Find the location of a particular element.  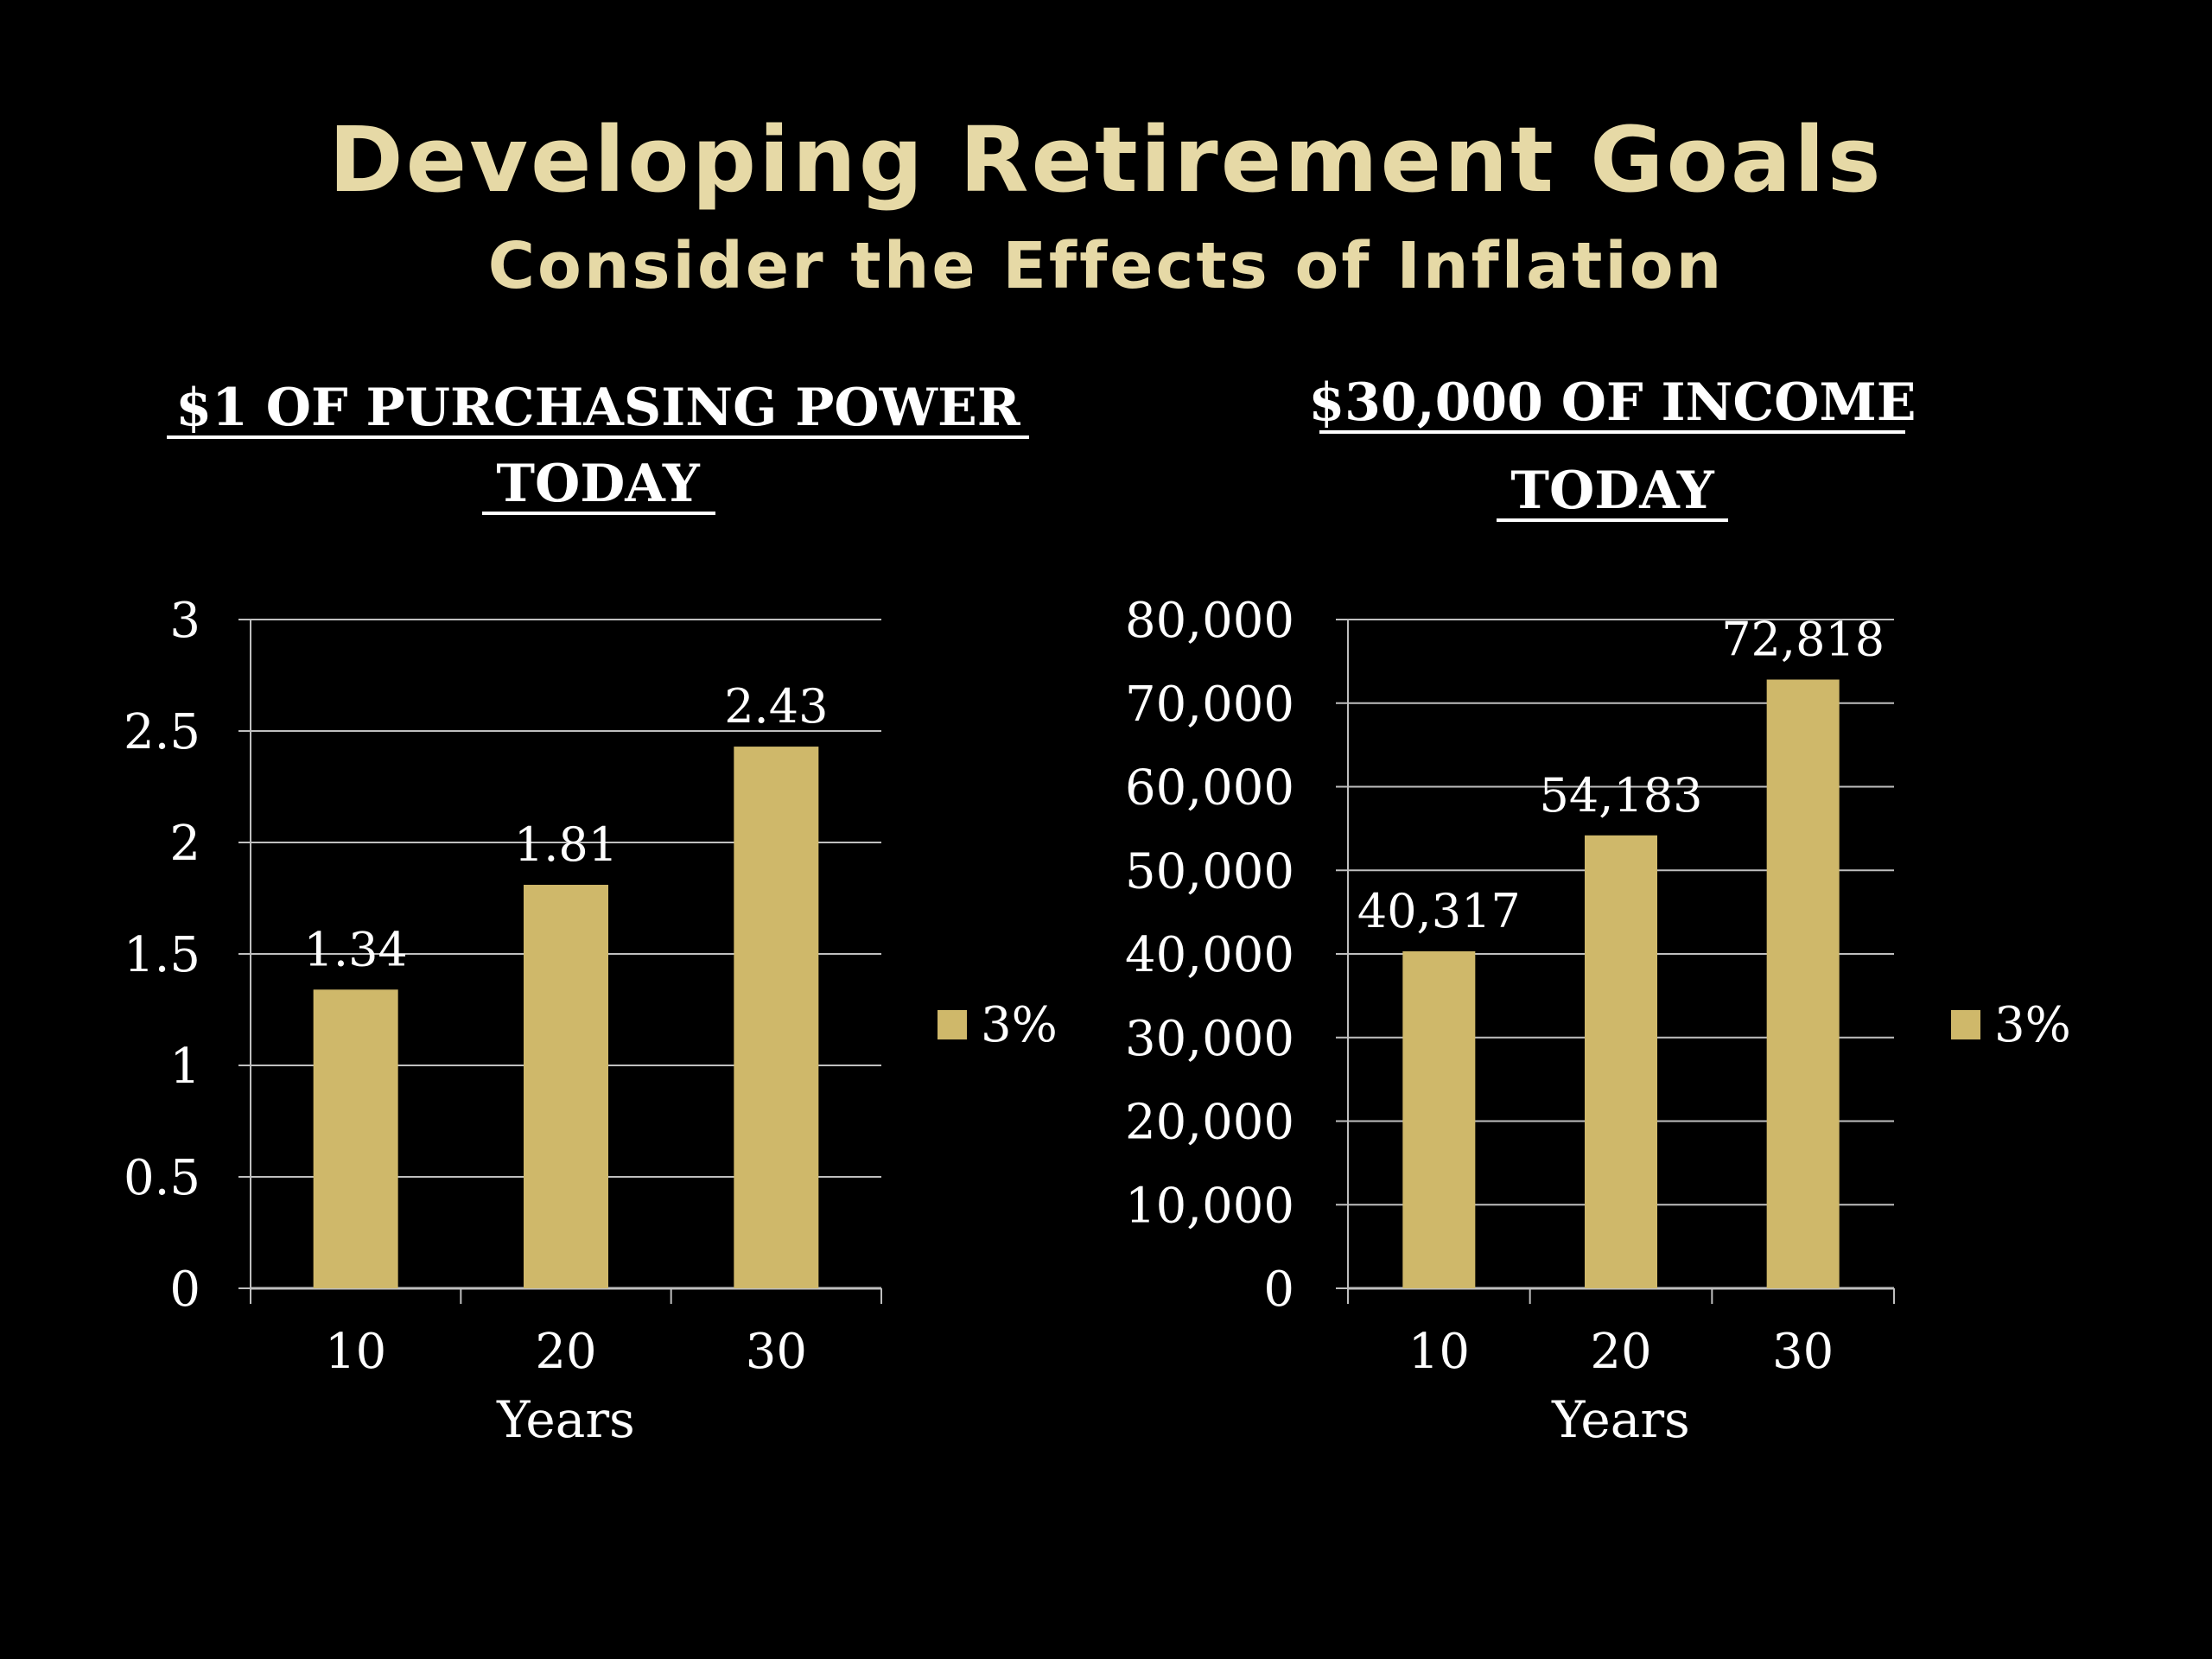

chart-1-y-tick-label: 0.5 is located at coordinates (162, 1178).